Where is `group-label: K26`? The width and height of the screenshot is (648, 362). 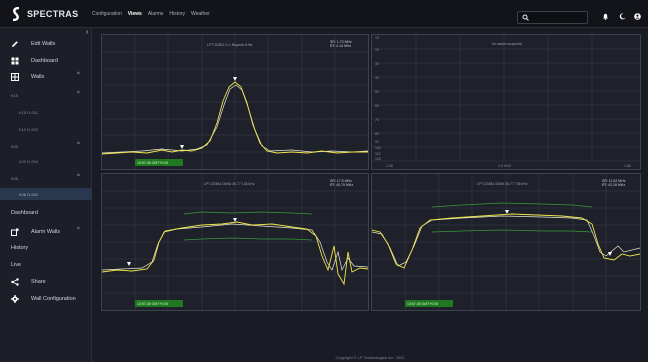 group-label: K26 is located at coordinates (15, 178).